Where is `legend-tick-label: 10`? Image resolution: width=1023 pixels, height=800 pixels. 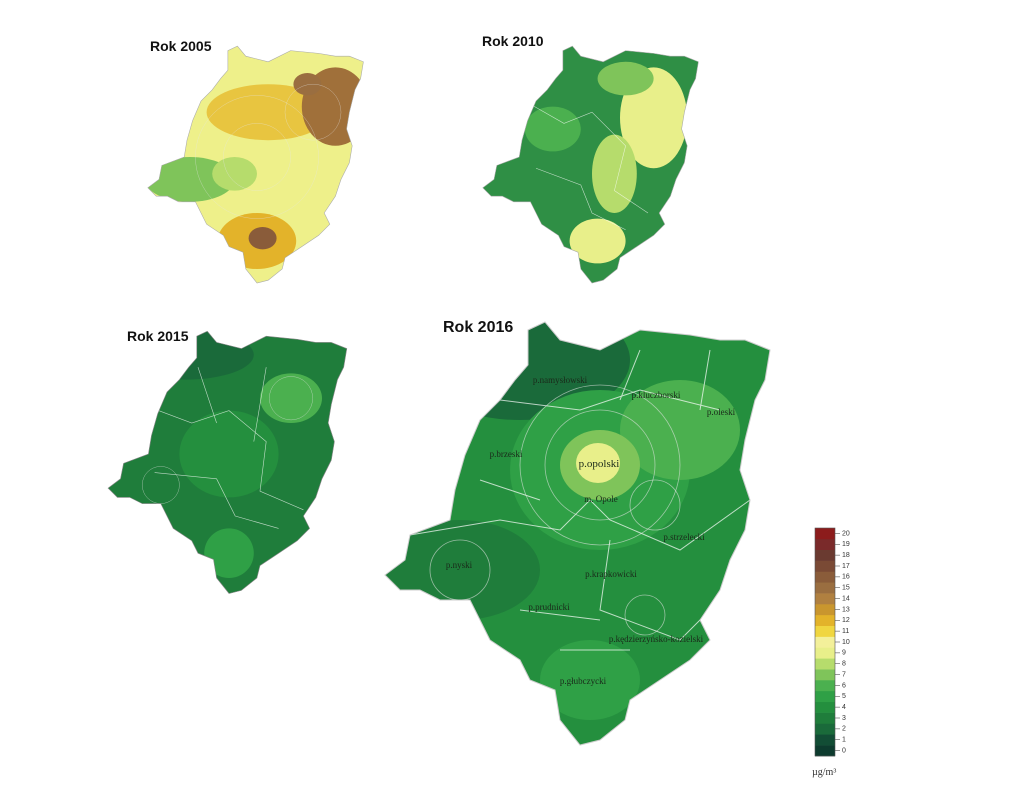
legend-tick-label: 10 is located at coordinates (846, 642).